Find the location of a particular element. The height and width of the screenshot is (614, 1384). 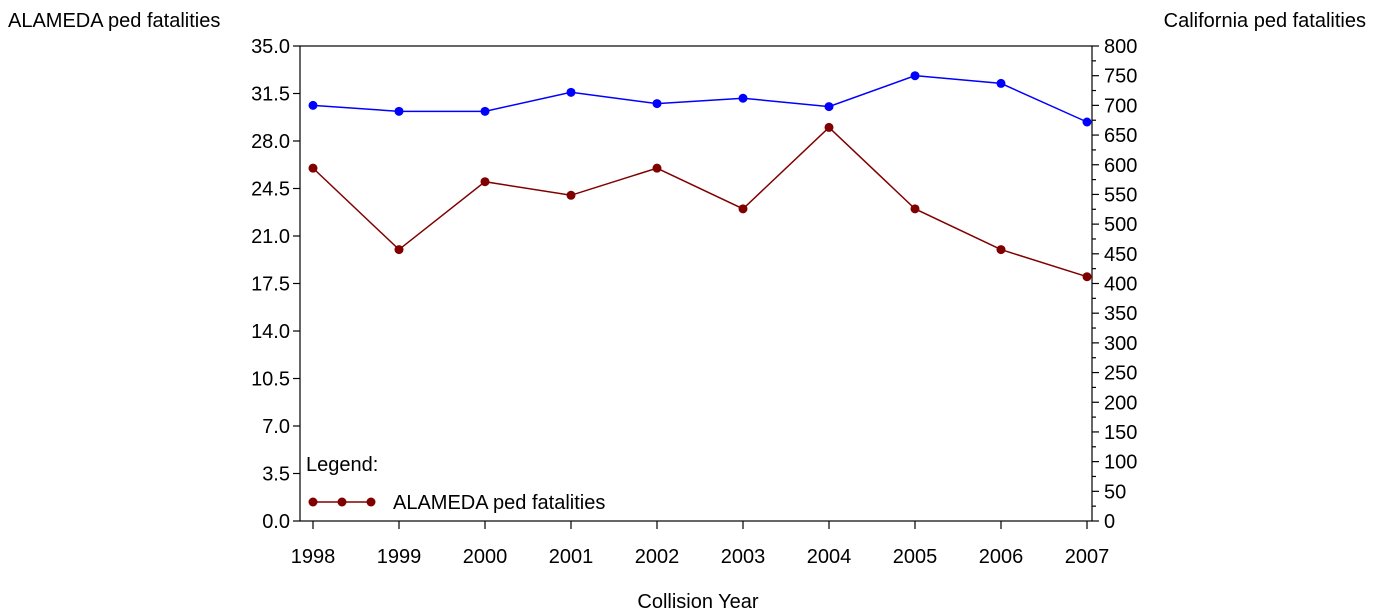

right-tick-label: 50 is located at coordinates (1115, 492).